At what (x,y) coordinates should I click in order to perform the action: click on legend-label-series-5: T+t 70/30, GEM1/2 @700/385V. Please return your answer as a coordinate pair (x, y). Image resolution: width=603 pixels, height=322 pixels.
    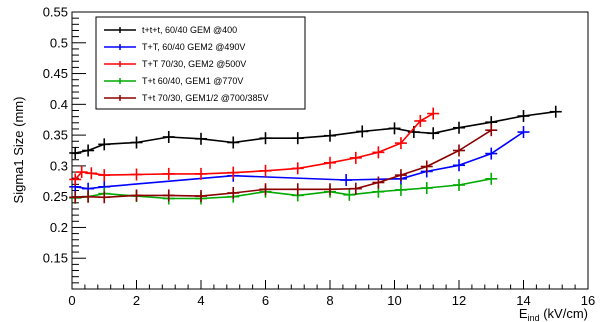
    Looking at the image, I should click on (205, 98).